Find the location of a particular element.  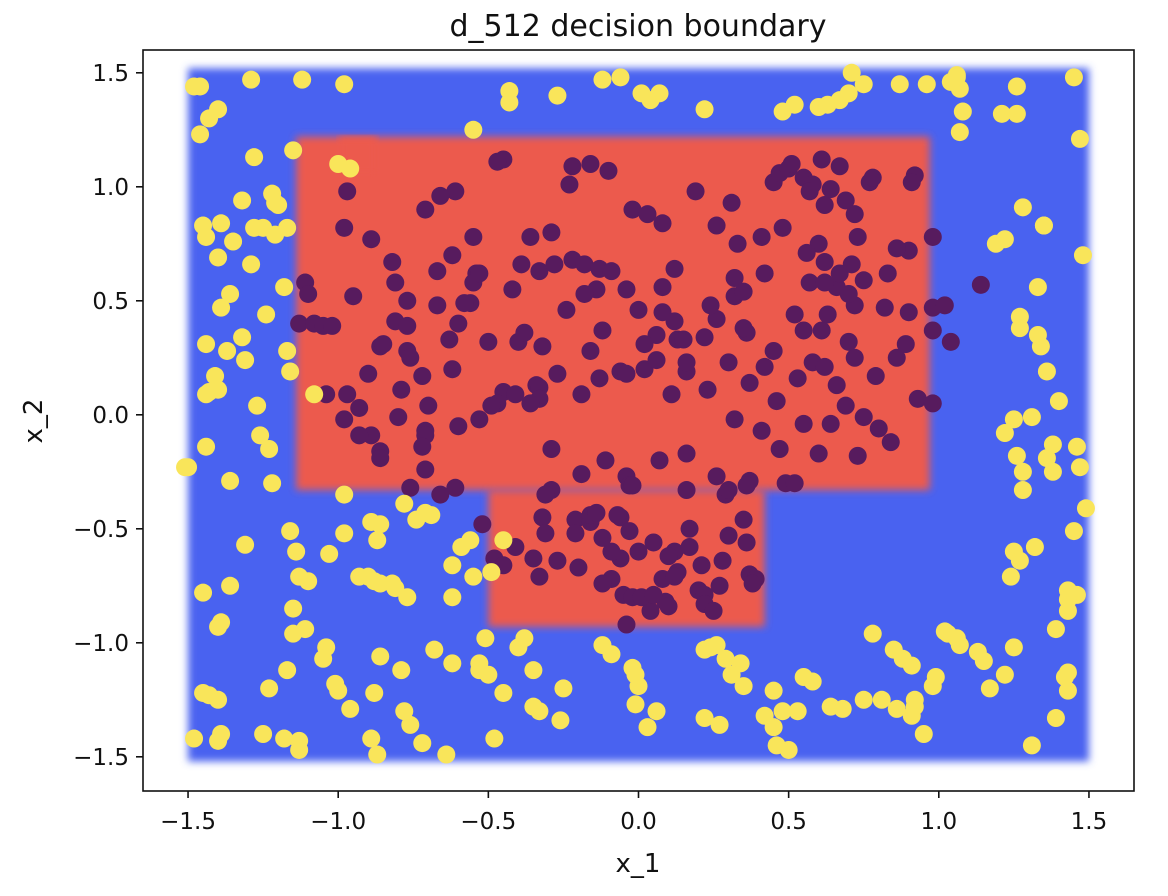

y-tick-label: 0.5 is located at coordinates (110, 302).